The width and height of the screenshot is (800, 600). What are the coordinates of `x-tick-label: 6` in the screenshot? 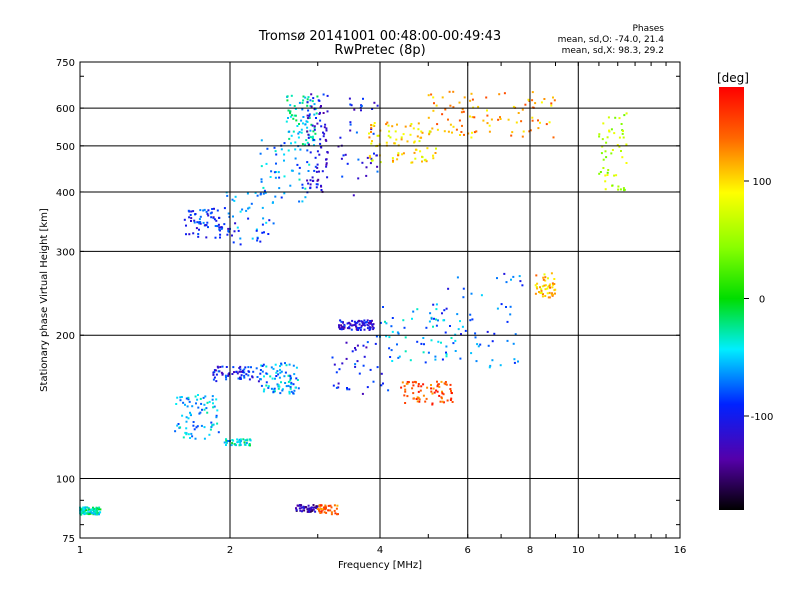 It's located at (468, 550).